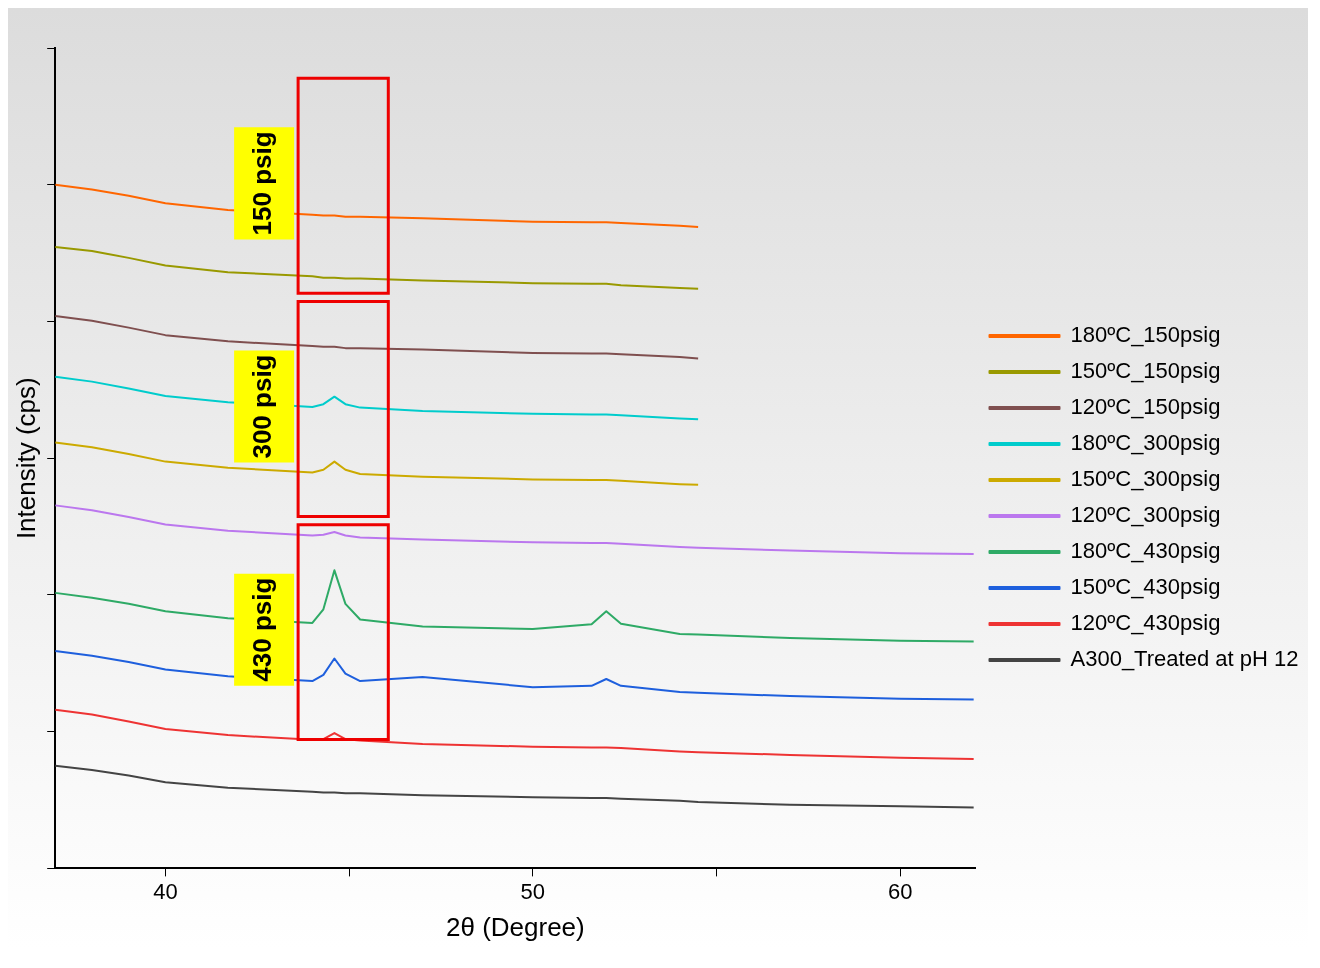  What do you see at coordinates (25, 458) in the screenshot?
I see `y-axis-title: Intensity (cps)` at bounding box center [25, 458].